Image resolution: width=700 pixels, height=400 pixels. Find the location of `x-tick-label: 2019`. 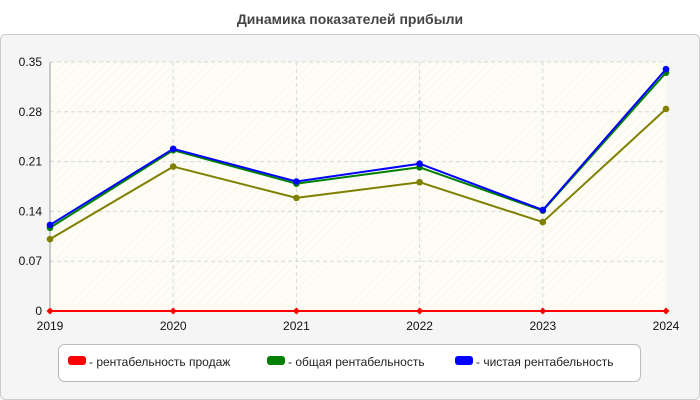

x-tick-label: 2019 is located at coordinates (50, 326).